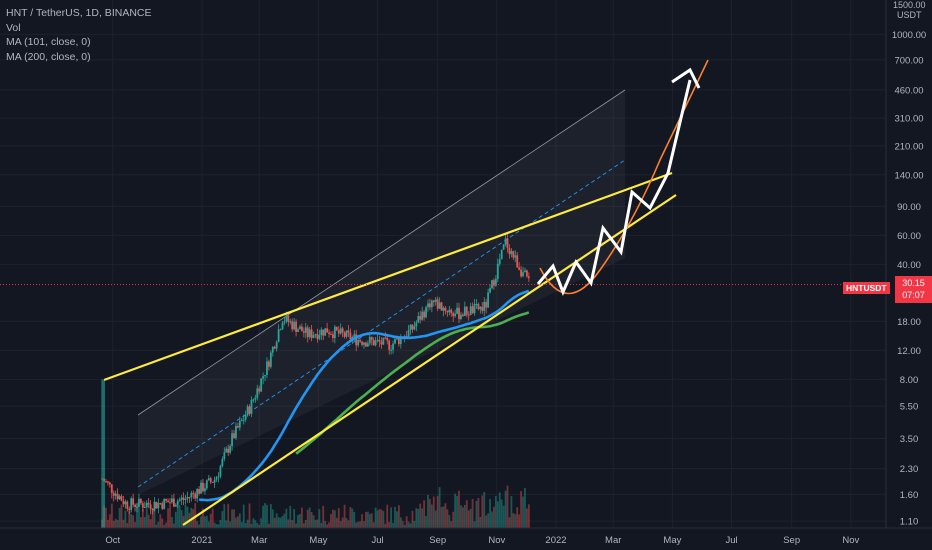 The height and width of the screenshot is (550, 932). I want to click on ma200-line, so click(412, 383).